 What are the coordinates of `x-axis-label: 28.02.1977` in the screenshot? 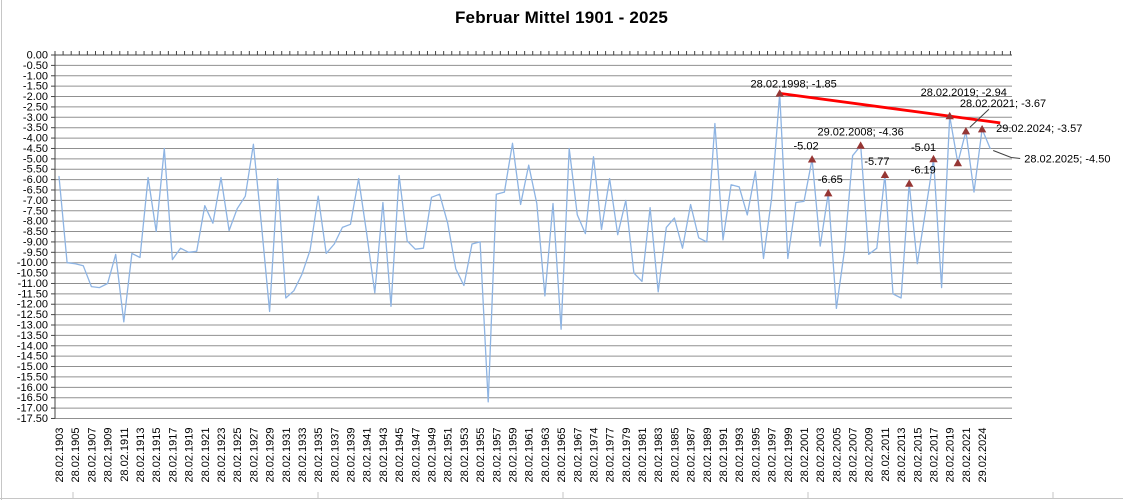 It's located at (611, 454).